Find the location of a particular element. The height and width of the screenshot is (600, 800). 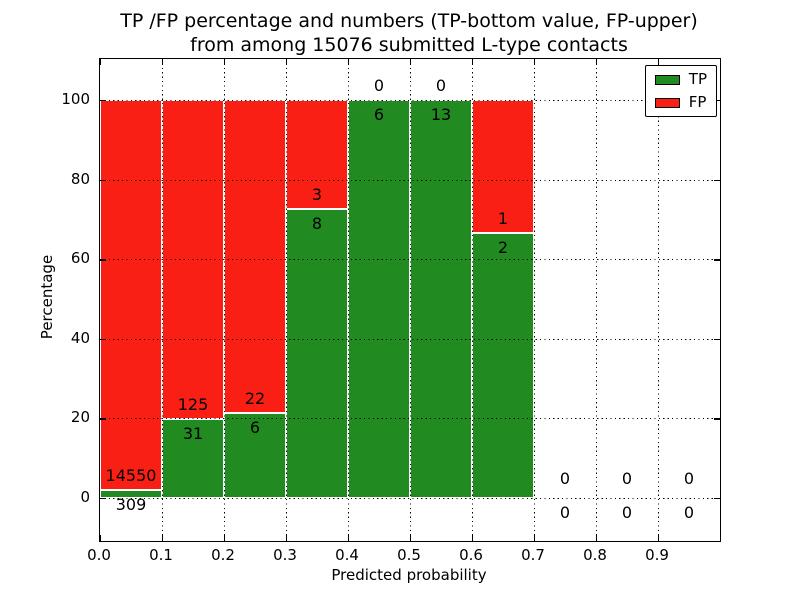

x-tick-label: 0.9 is located at coordinates (657, 555).